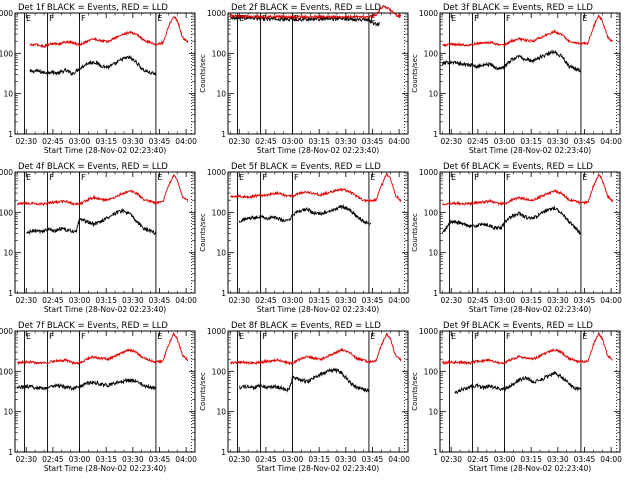  Describe the element at coordinates (306, 8) in the screenshot. I see `chart-title: Det 2f BLACK = Events, RED = LLD` at that location.